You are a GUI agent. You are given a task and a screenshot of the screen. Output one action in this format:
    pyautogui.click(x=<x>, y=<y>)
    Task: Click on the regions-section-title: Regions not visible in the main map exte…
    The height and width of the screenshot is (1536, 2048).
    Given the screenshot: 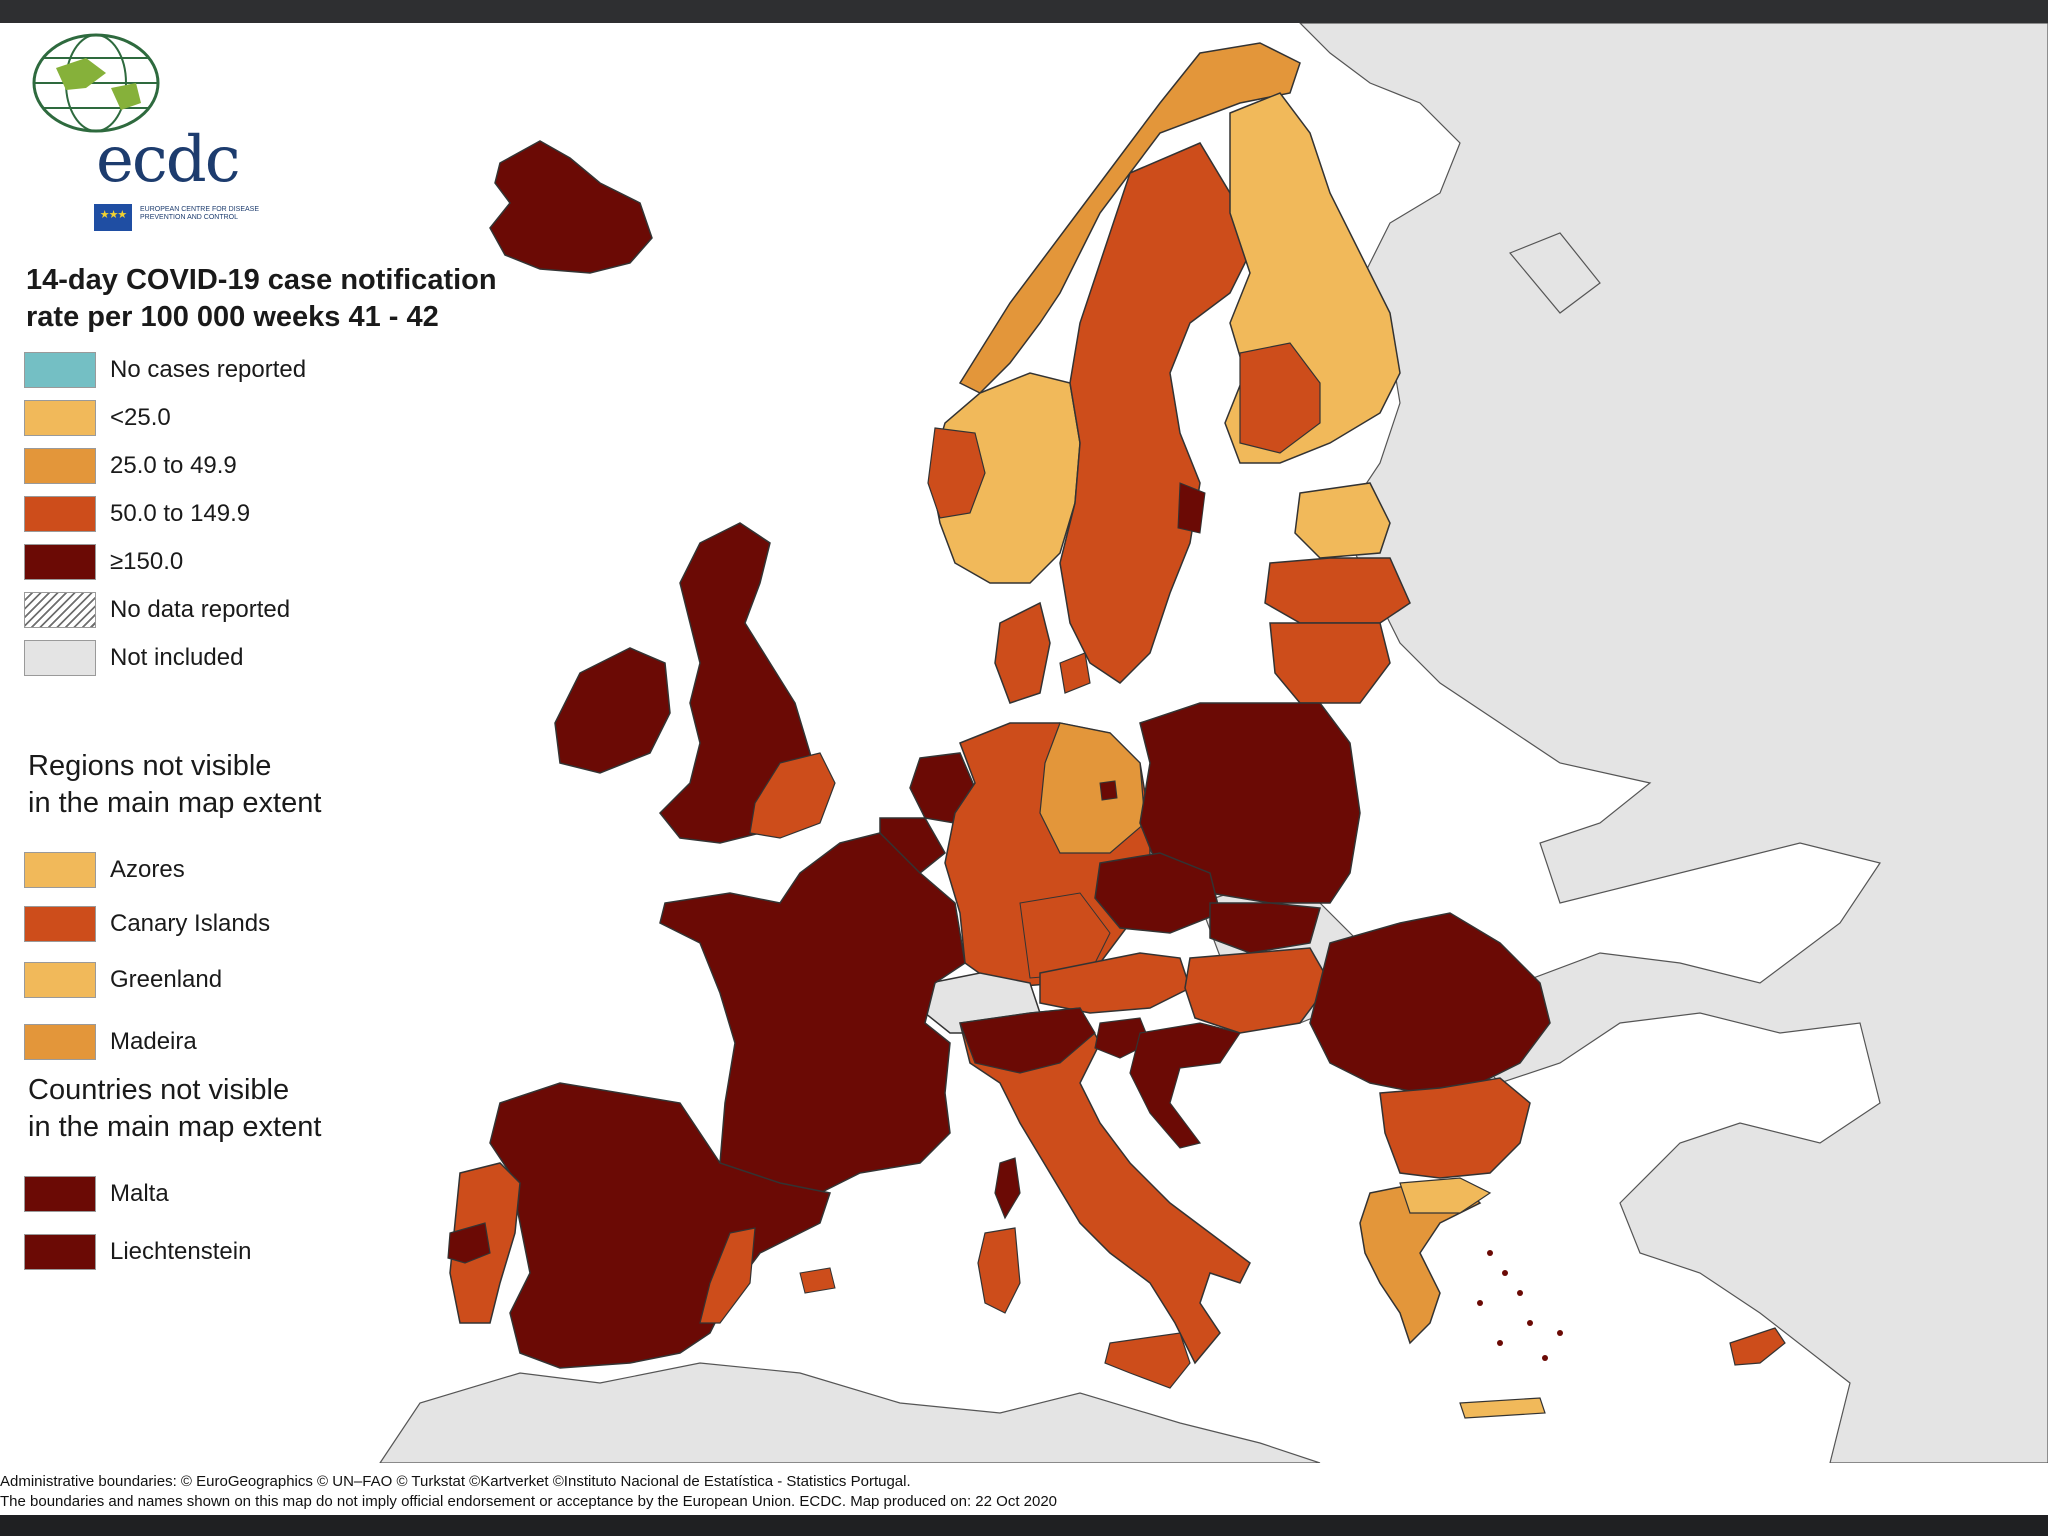 What is the action you would take?
    pyautogui.click(x=175, y=784)
    